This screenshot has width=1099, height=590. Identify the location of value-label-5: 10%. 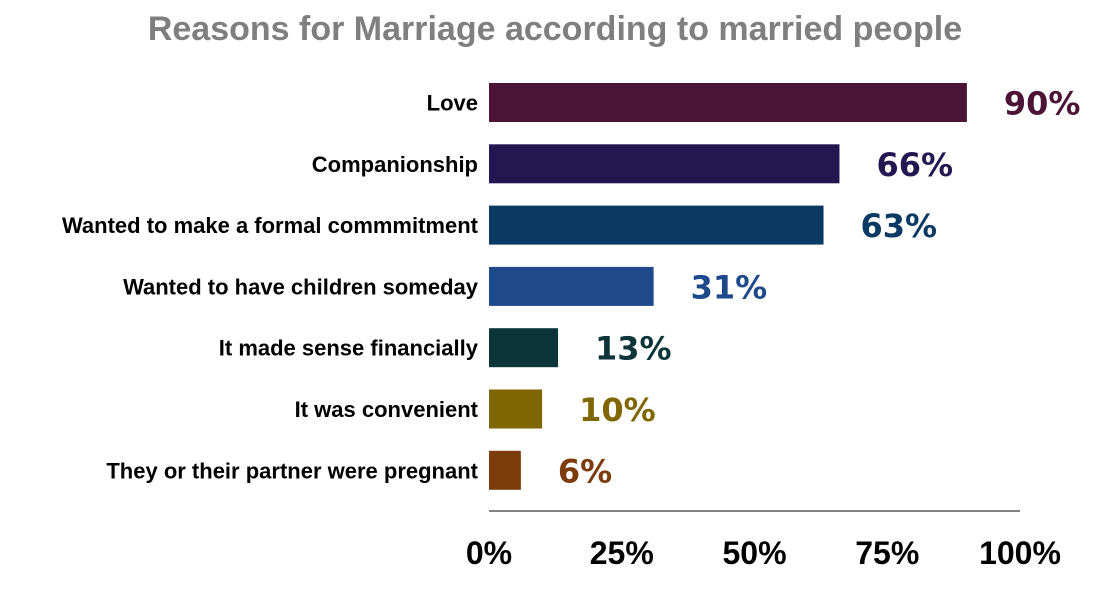
(617, 410).